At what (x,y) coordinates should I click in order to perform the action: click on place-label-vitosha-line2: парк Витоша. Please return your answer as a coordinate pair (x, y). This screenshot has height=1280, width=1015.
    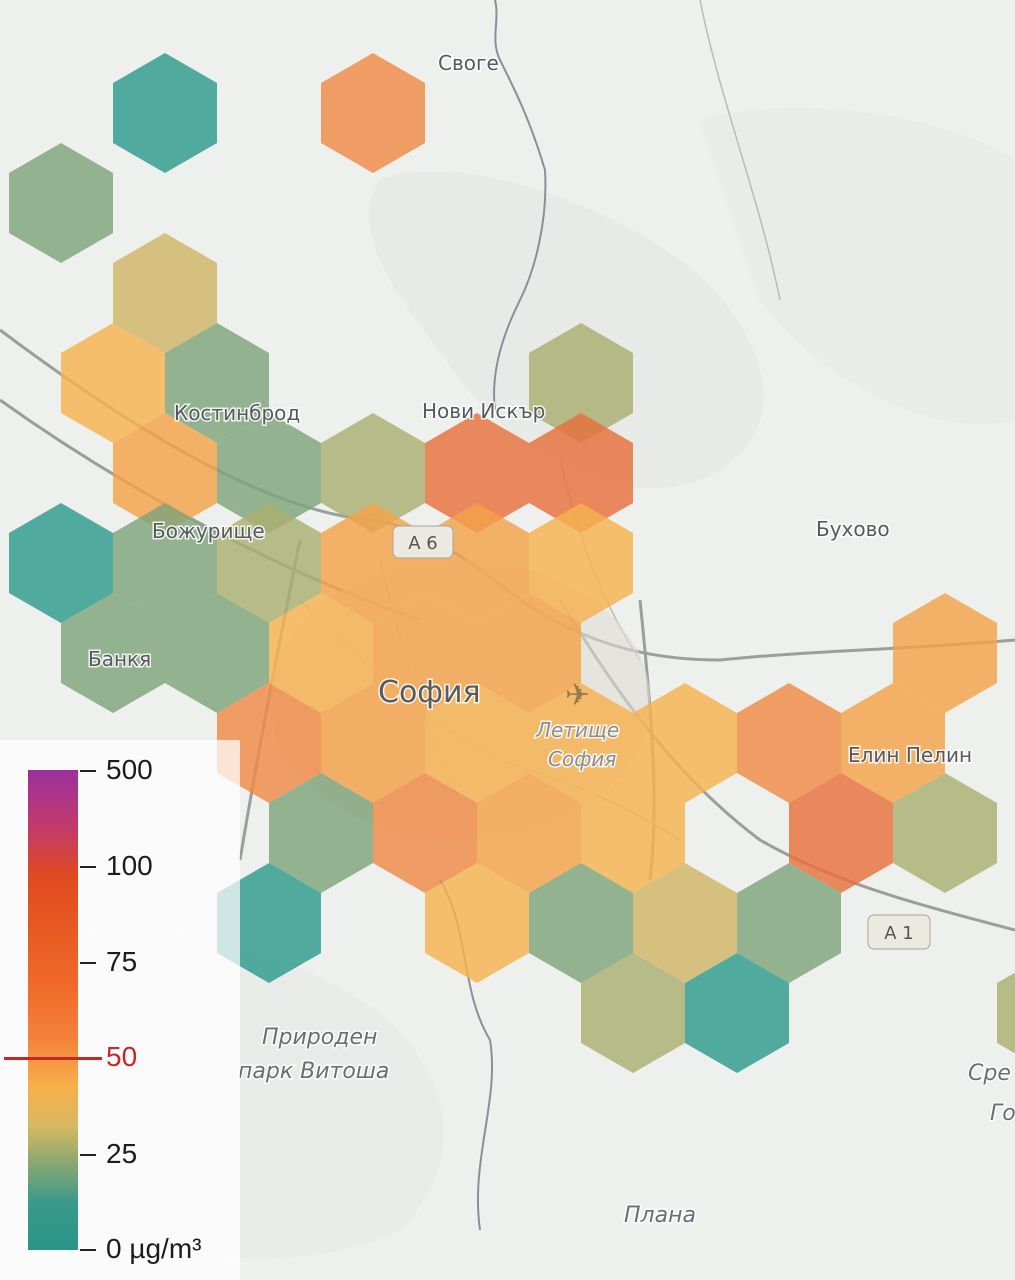
    Looking at the image, I should click on (313, 1071).